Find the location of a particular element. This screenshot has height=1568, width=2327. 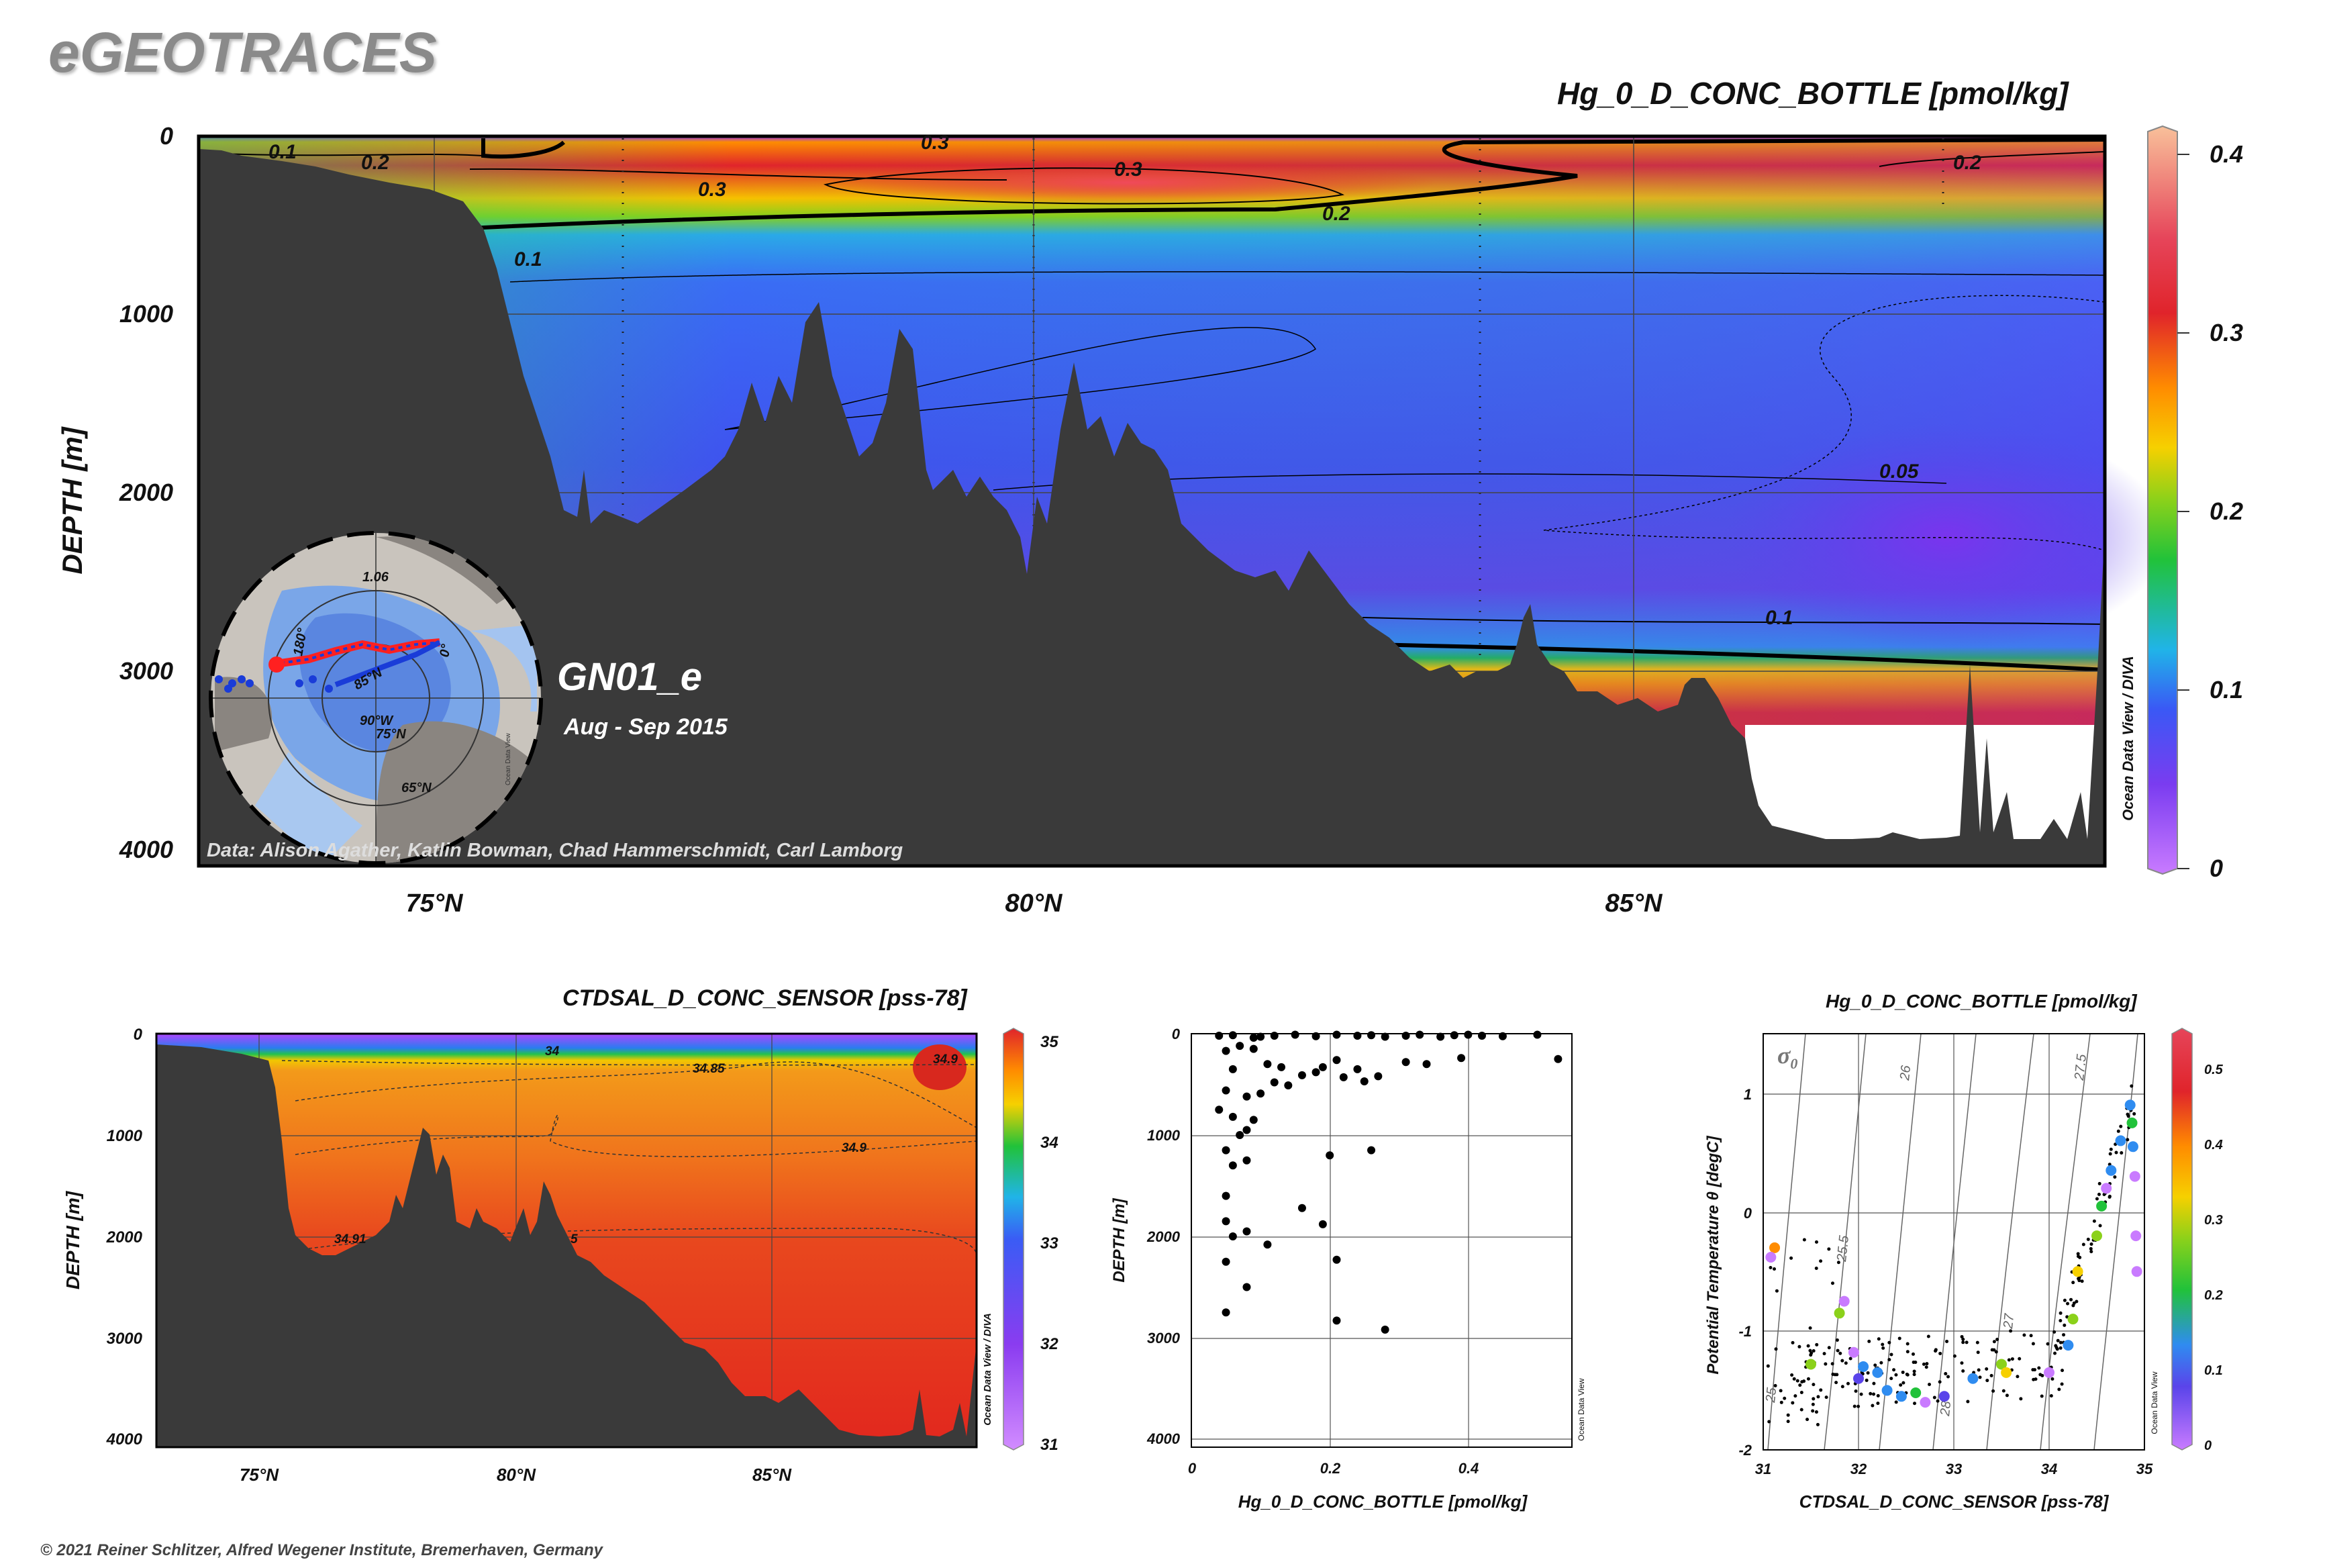

main-surface-max is located at coordinates (1127, 183).